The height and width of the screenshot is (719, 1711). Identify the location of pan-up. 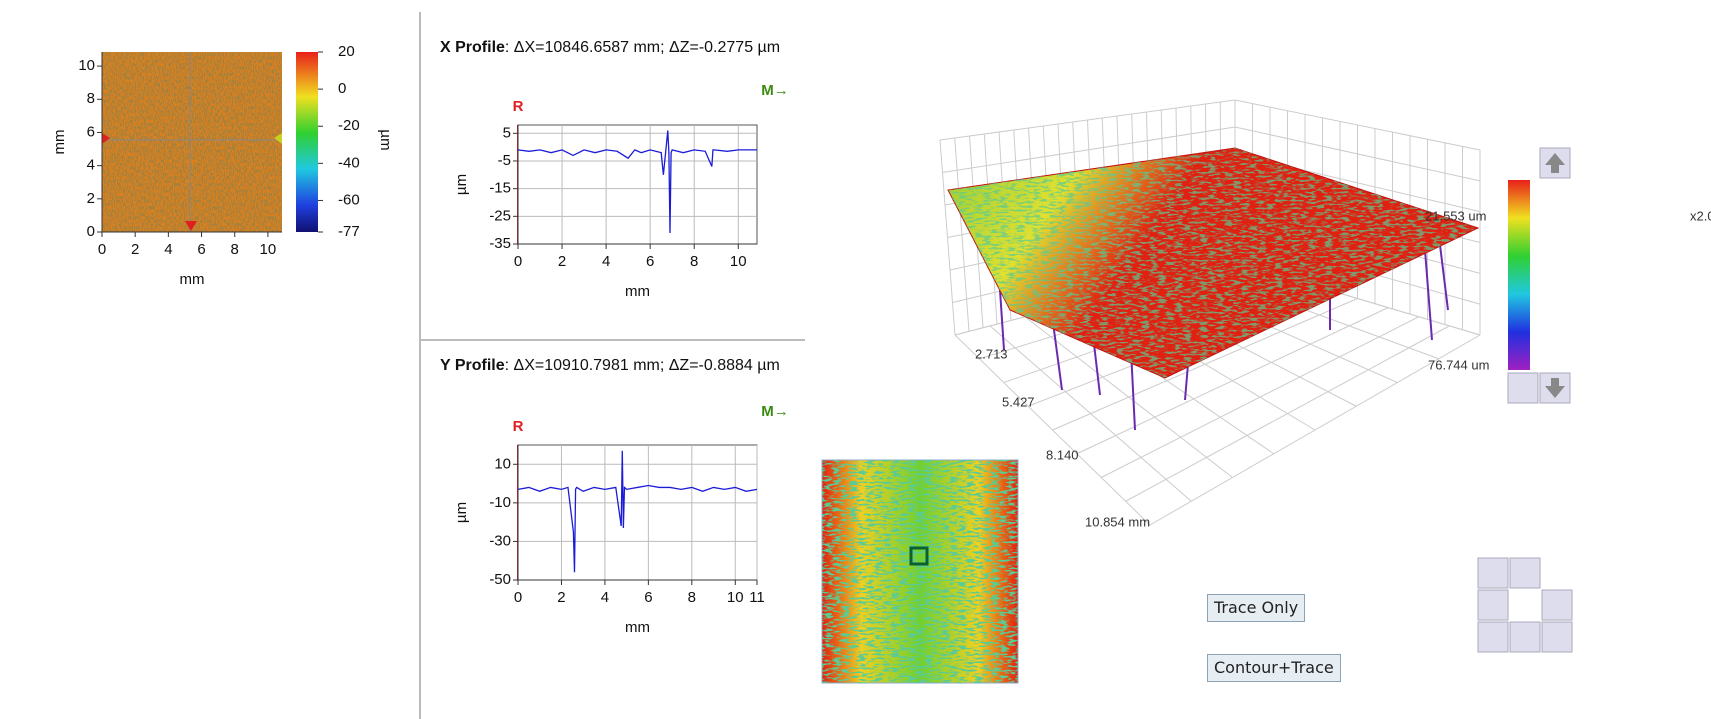
(1525, 573).